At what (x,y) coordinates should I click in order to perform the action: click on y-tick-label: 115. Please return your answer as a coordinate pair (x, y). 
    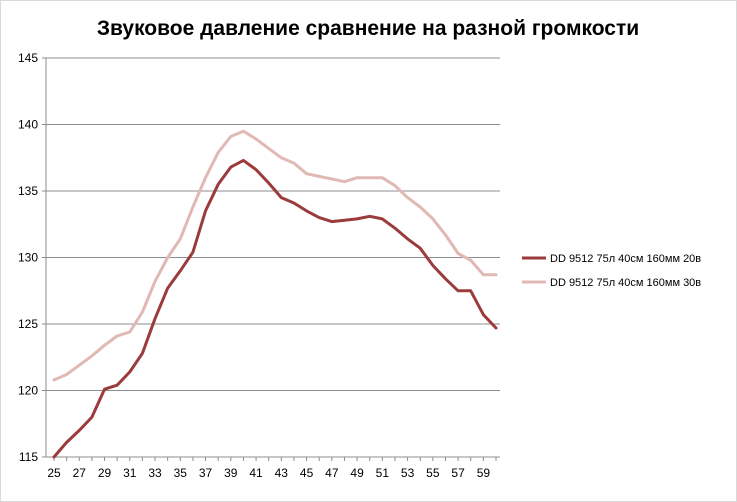
    Looking at the image, I should click on (28, 457).